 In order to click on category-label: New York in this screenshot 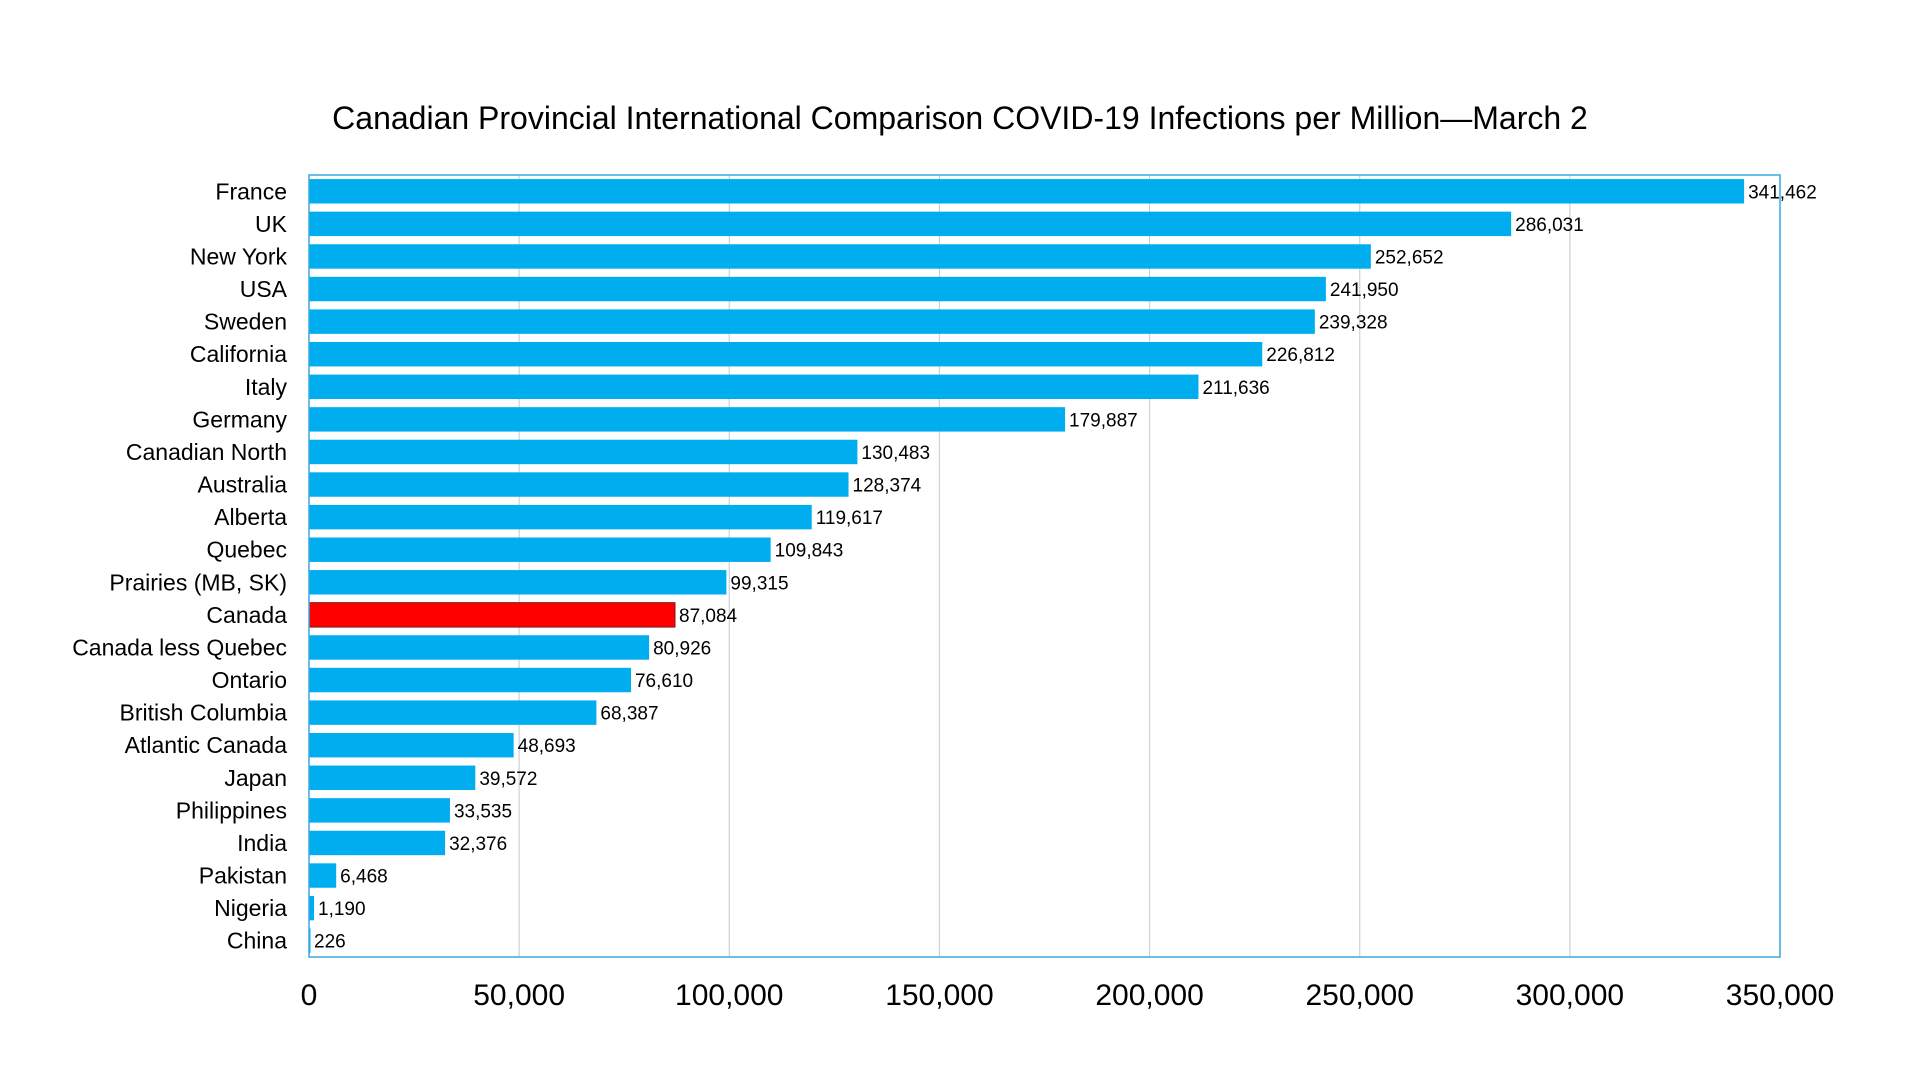, I will do `click(239, 256)`.